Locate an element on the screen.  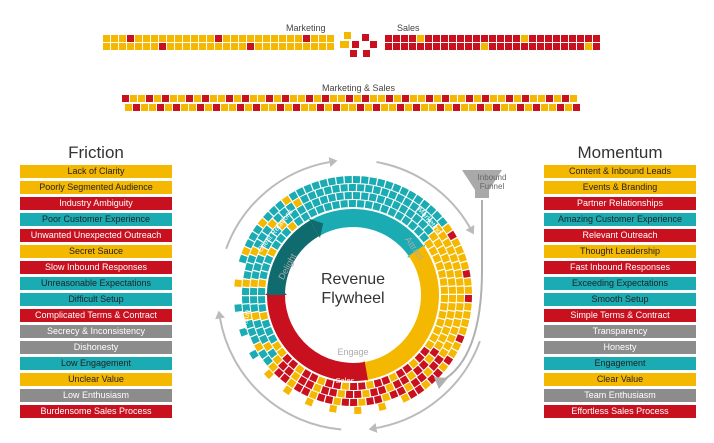
friction-item: Poorly Segmented Audience is located at coordinates (96, 187).